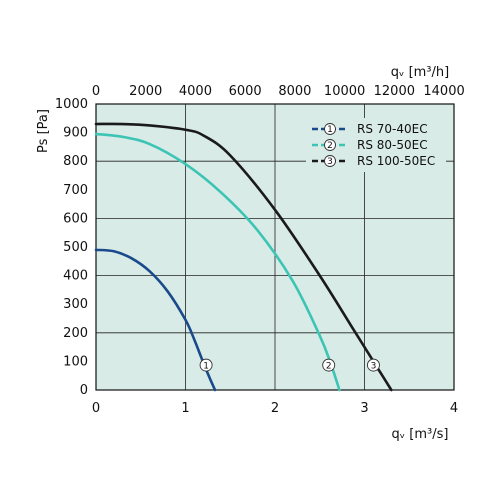 This screenshot has width=500, height=500. I want to click on legend-marker-label: 3, so click(330, 162).